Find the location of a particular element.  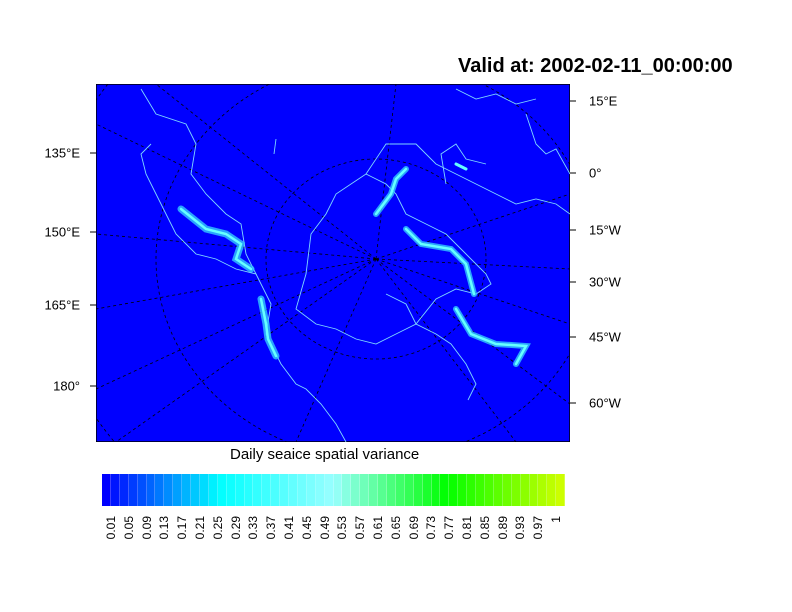

colorbar-tick-label: 0.85 is located at coordinates (484, 528).